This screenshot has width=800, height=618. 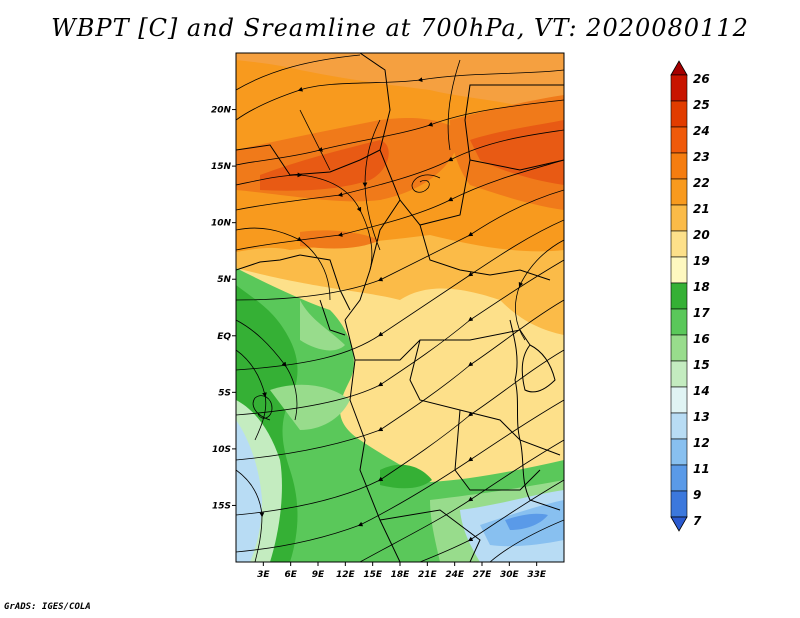 I want to click on lon-tick-label: 33E, so click(x=537, y=575).